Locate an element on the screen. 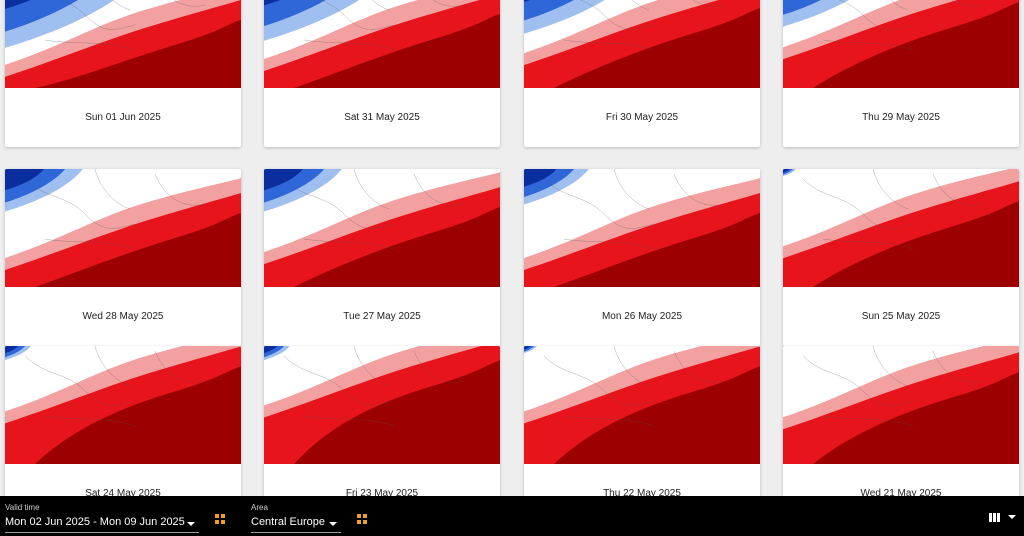  map-card-date: Fri 23 May 2025 is located at coordinates (382, 492).